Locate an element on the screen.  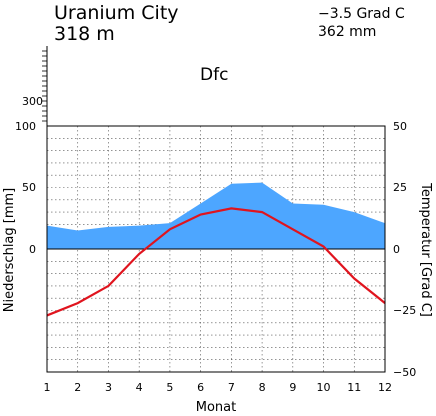
left-tick-label-100: 100 is located at coordinates (25, 126).